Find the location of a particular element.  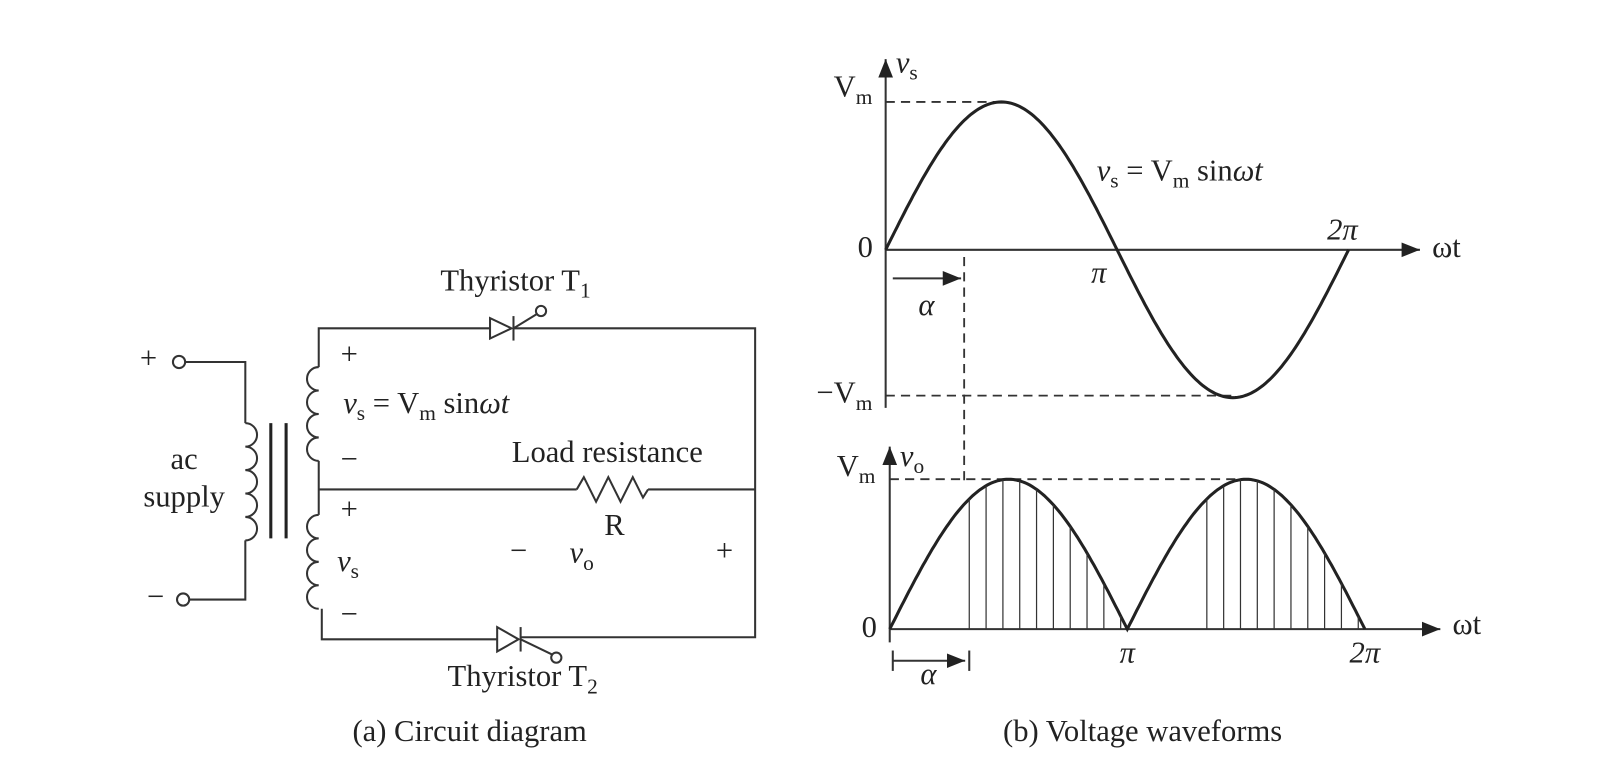

output-voltage-part: v is located at coordinates (577, 553).